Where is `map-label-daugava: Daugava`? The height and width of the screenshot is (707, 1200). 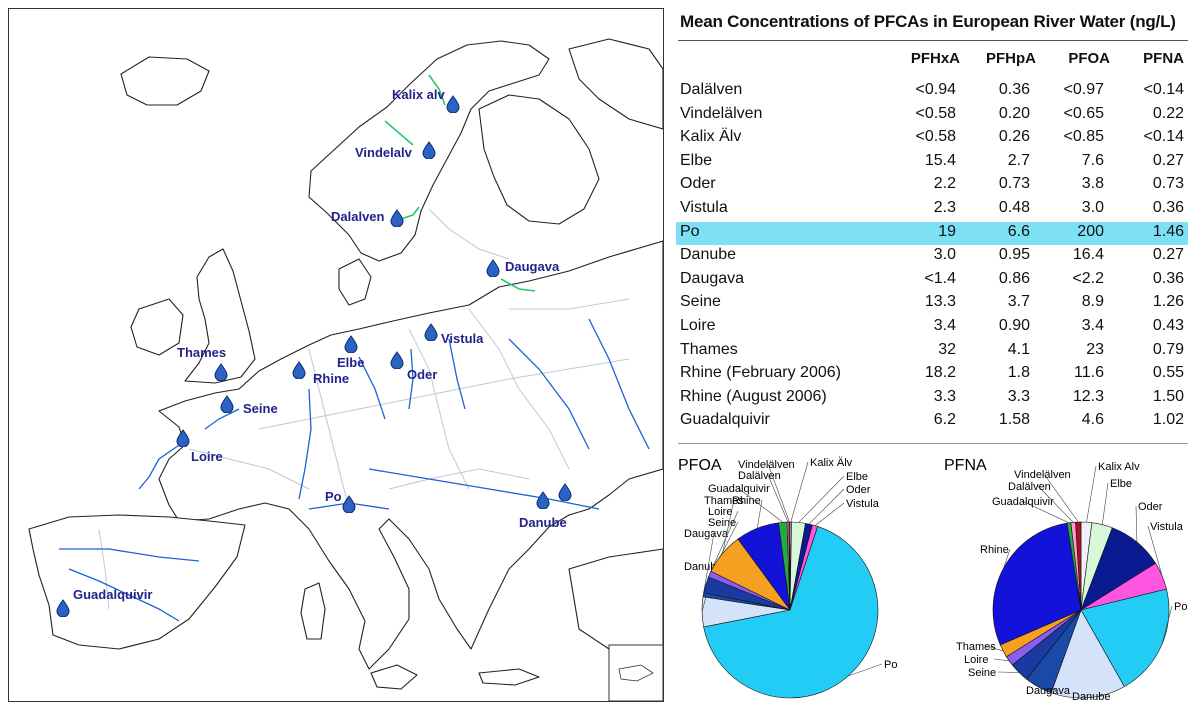
map-label-daugava: Daugava is located at coordinates (532, 266).